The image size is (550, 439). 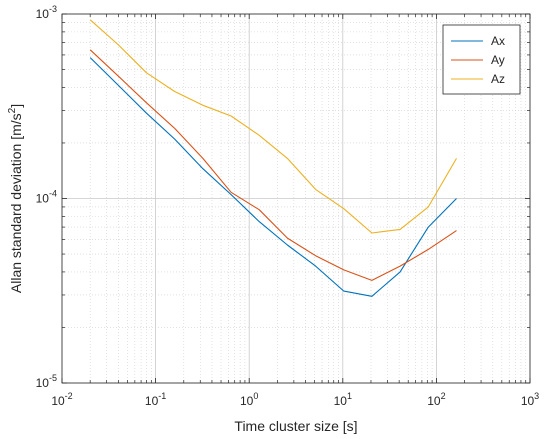 I want to click on y-tick-label: 10⁻⁵, so click(x=46, y=381).